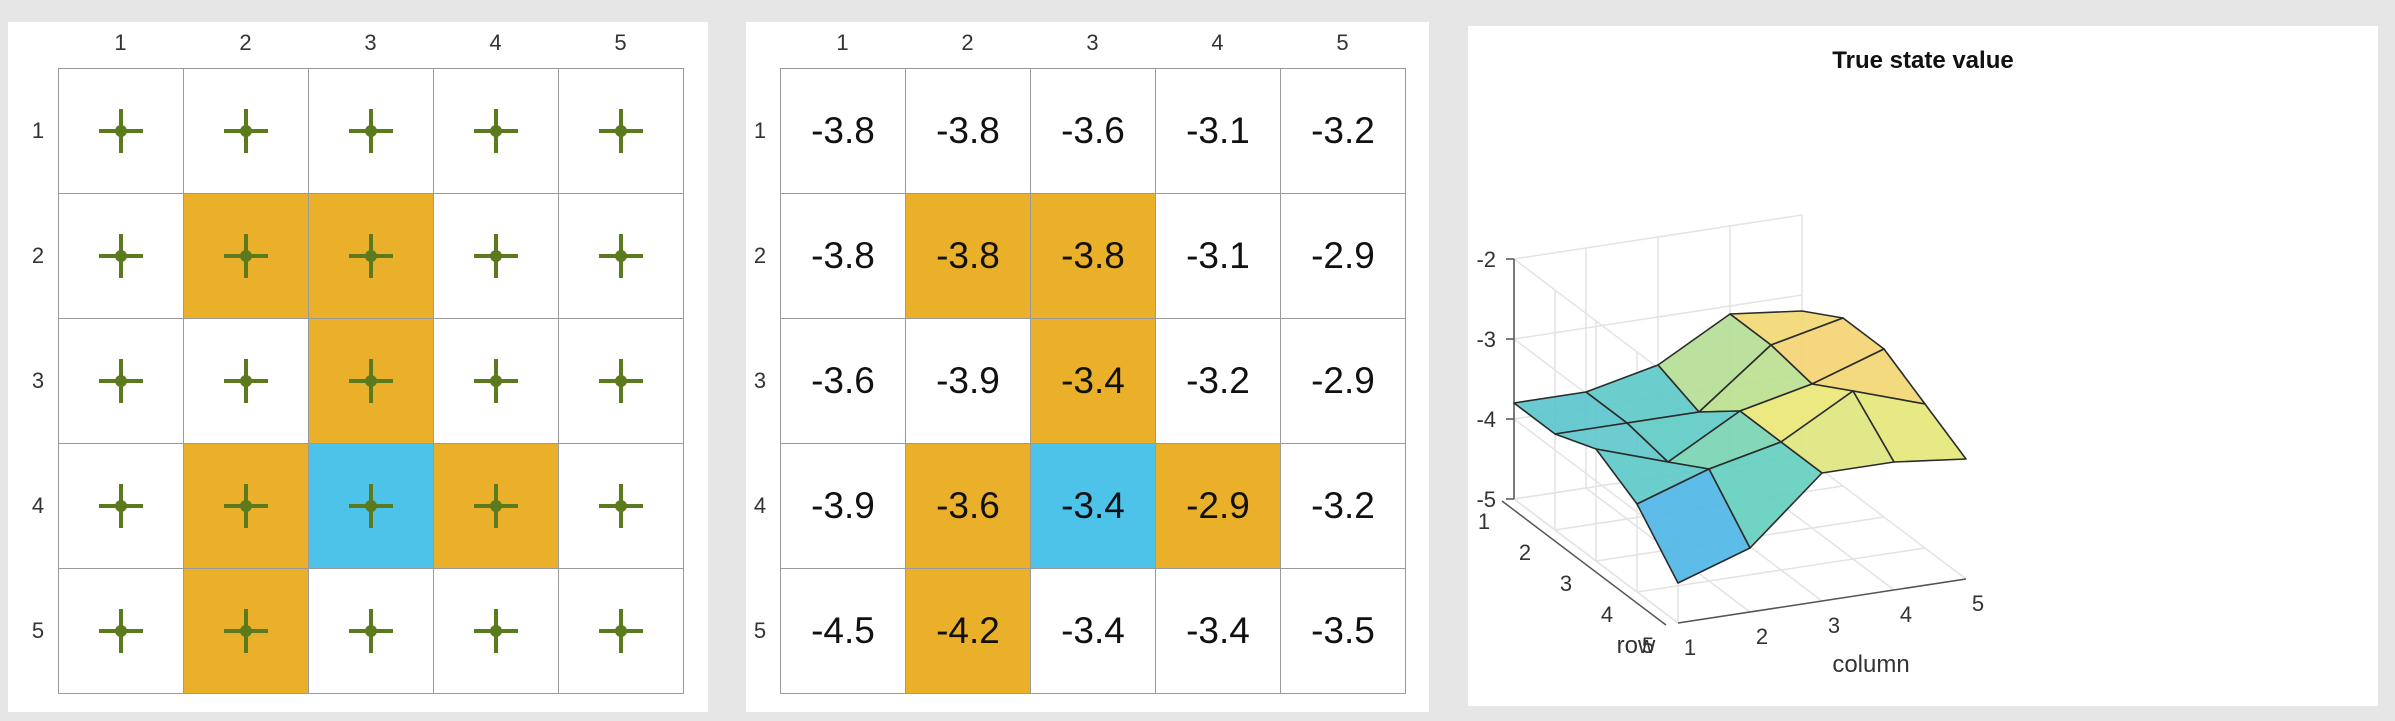 The height and width of the screenshot is (721, 2395). What do you see at coordinates (38, 130) in the screenshot?
I see `row-label: 1` at bounding box center [38, 130].